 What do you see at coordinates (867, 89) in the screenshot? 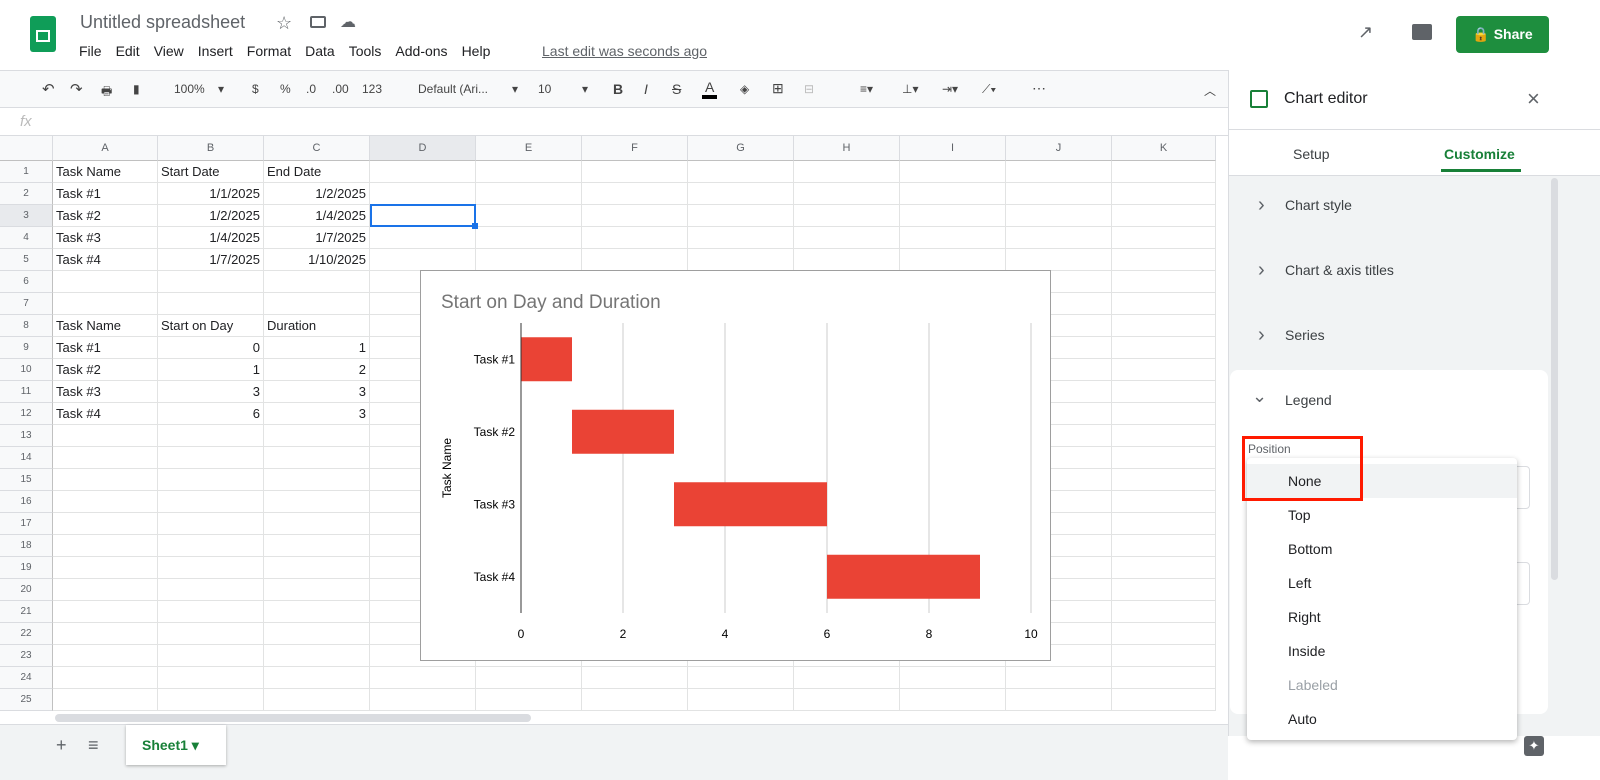
I see `align-icon: ≡▾` at bounding box center [867, 89].